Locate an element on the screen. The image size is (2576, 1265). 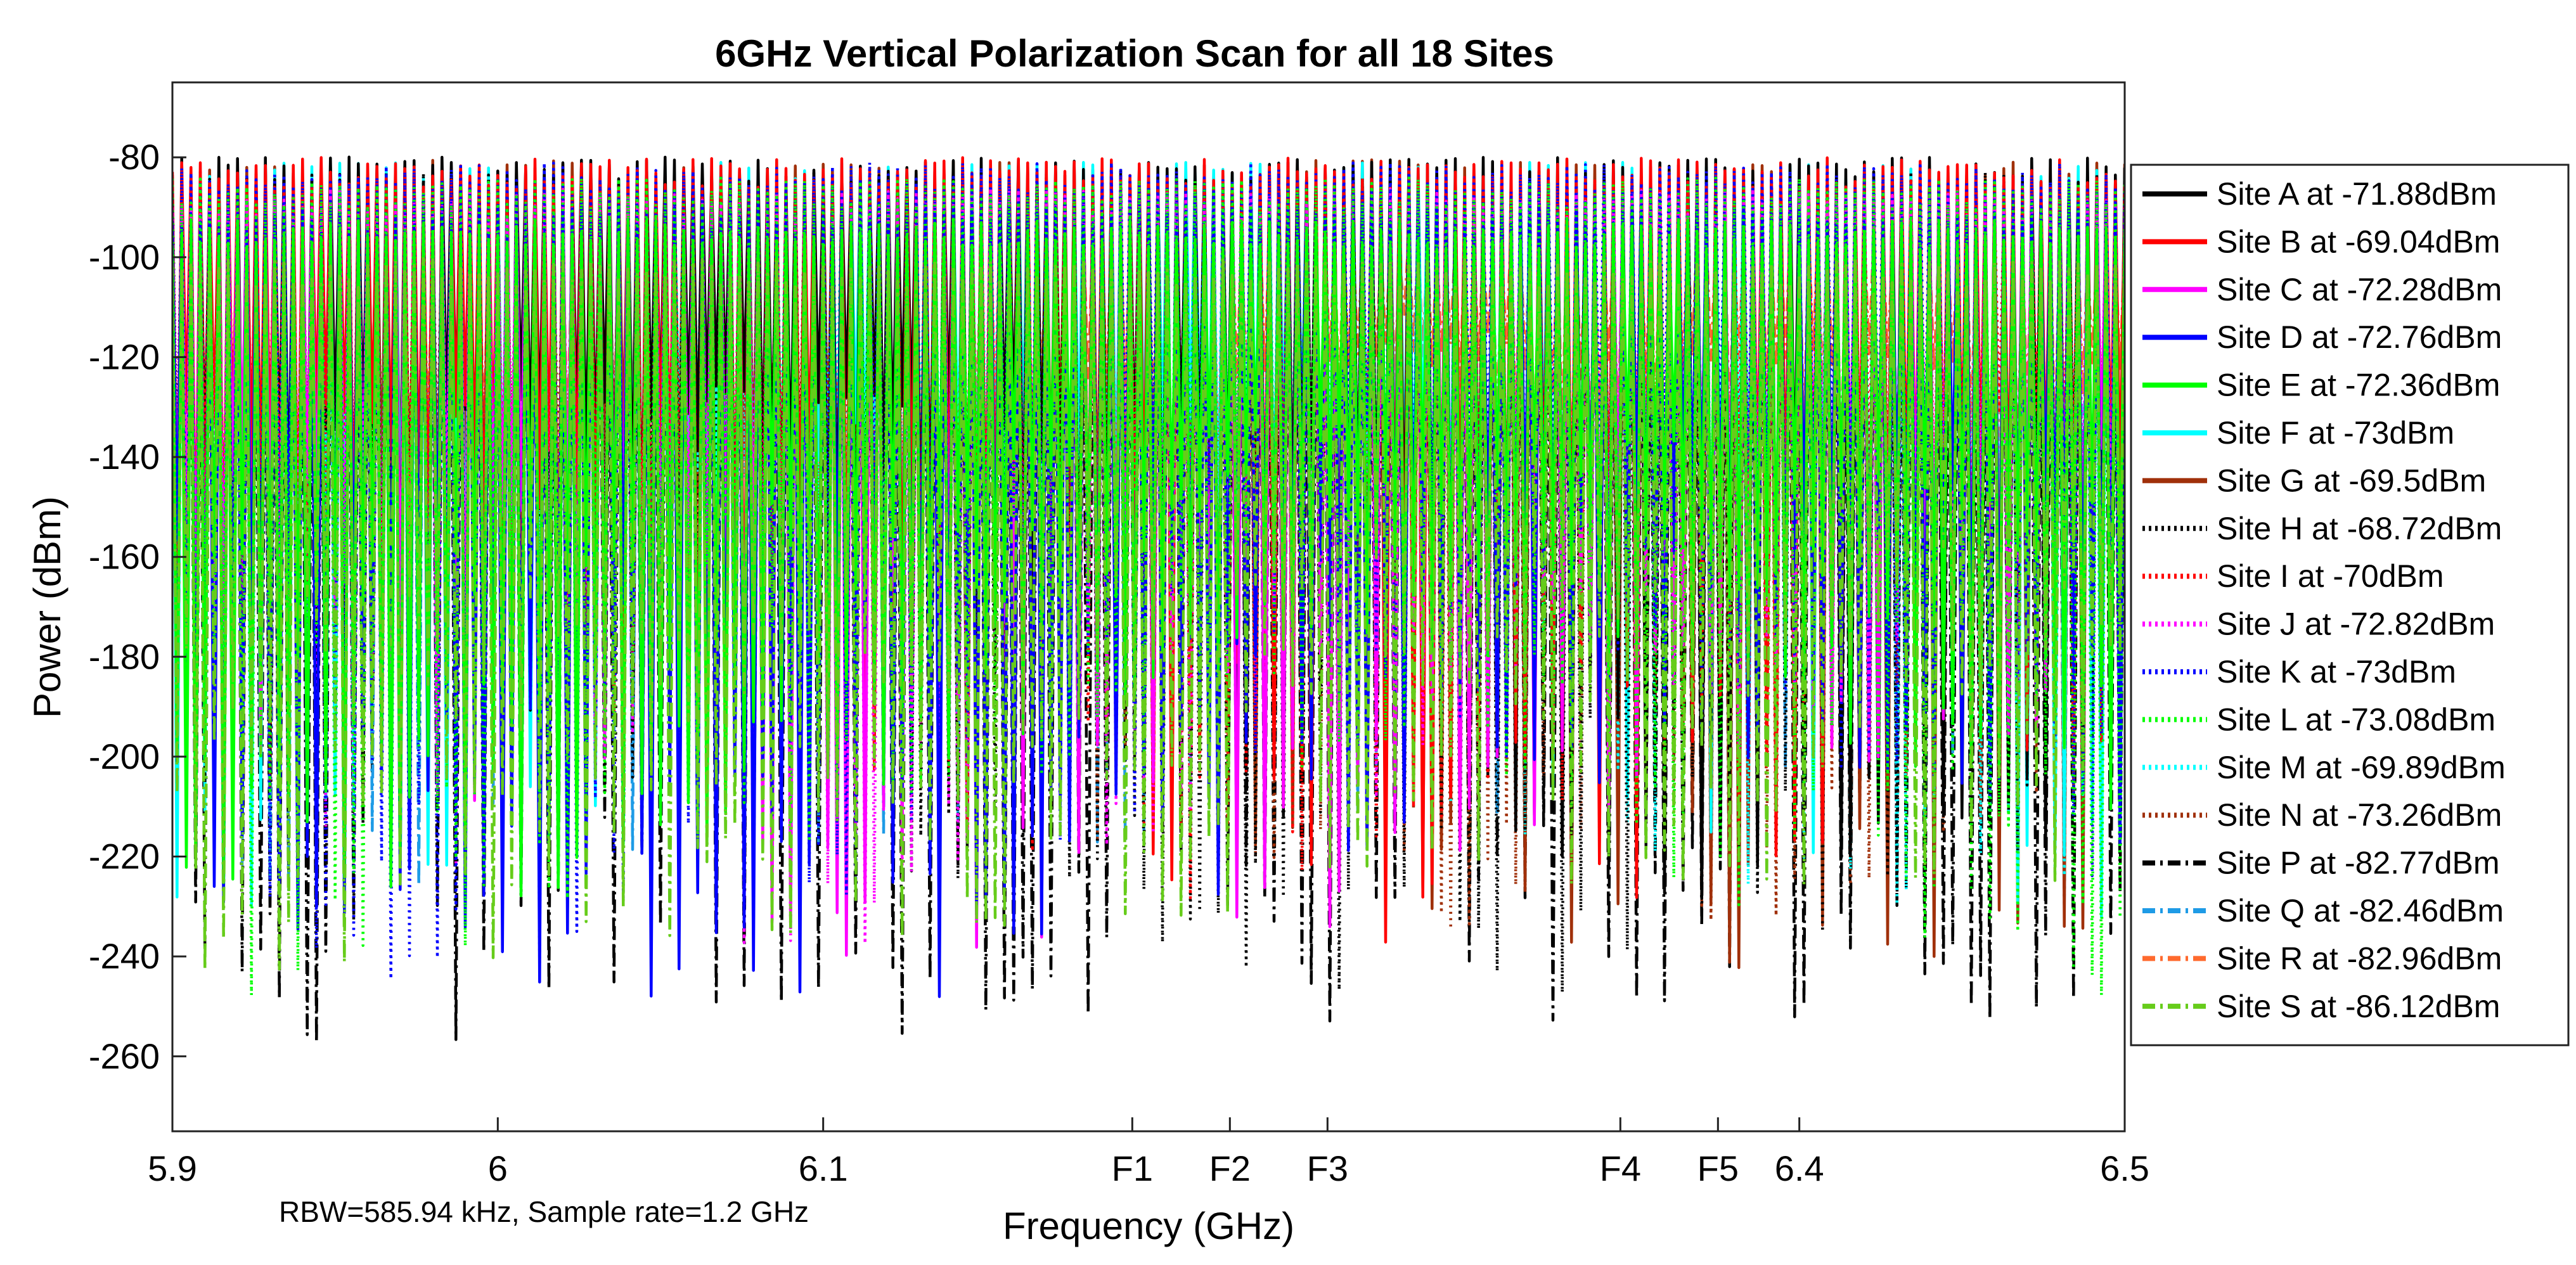
y-tick-label: -200 is located at coordinates (124, 756).